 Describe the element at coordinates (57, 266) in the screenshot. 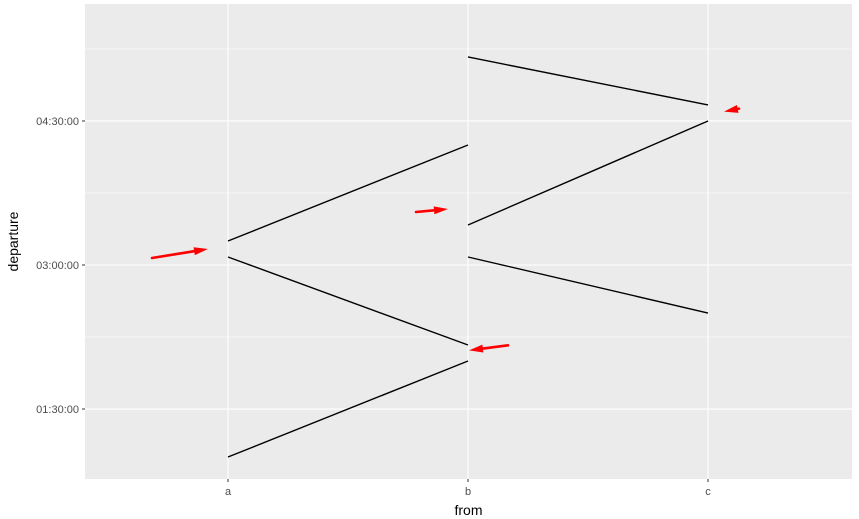

I see `y-tick-label: 03:00:00` at that location.